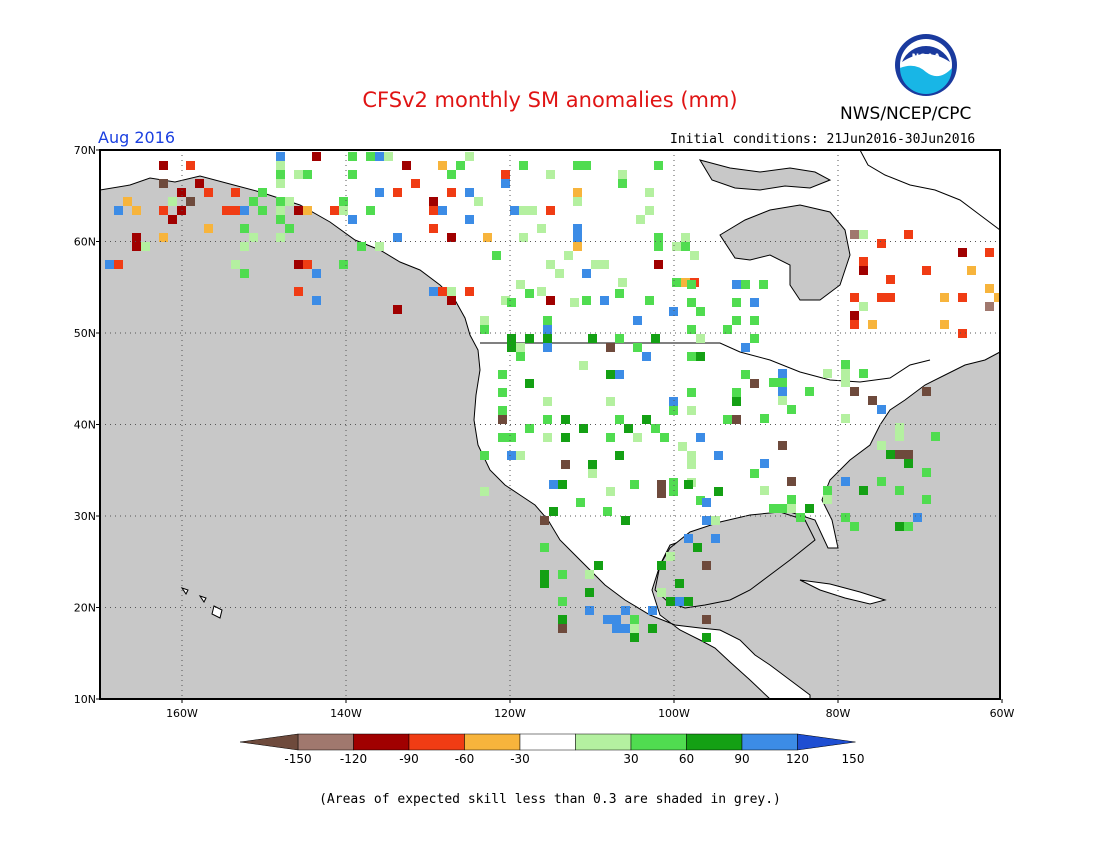  Describe the element at coordinates (547, 742) in the screenshot. I see `color-legend` at that location.